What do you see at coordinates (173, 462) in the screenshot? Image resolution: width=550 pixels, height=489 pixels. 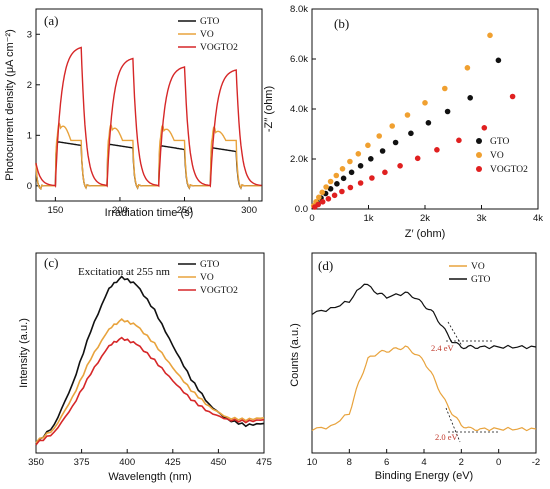 I see `panel-c-xtick-label: 425` at bounding box center [173, 462].